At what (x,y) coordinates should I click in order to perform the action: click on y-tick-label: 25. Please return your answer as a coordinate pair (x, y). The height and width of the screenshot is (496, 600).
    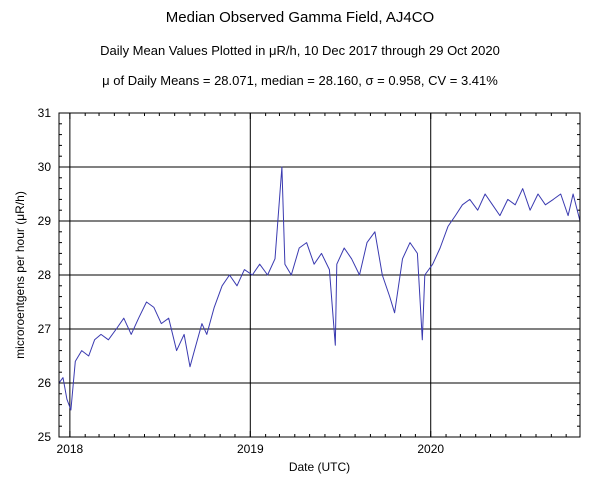
    Looking at the image, I should click on (45, 437).